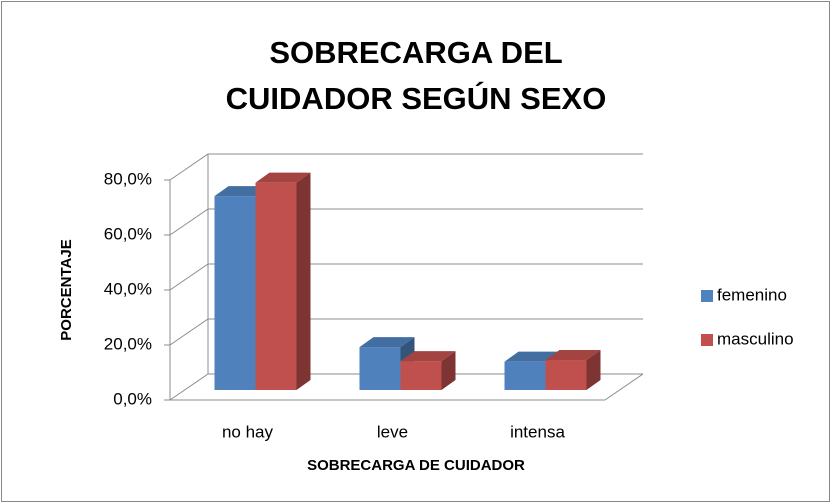 This screenshot has width=832, height=504. What do you see at coordinates (132, 398) in the screenshot?
I see `y-tick-label: 0,0%` at bounding box center [132, 398].